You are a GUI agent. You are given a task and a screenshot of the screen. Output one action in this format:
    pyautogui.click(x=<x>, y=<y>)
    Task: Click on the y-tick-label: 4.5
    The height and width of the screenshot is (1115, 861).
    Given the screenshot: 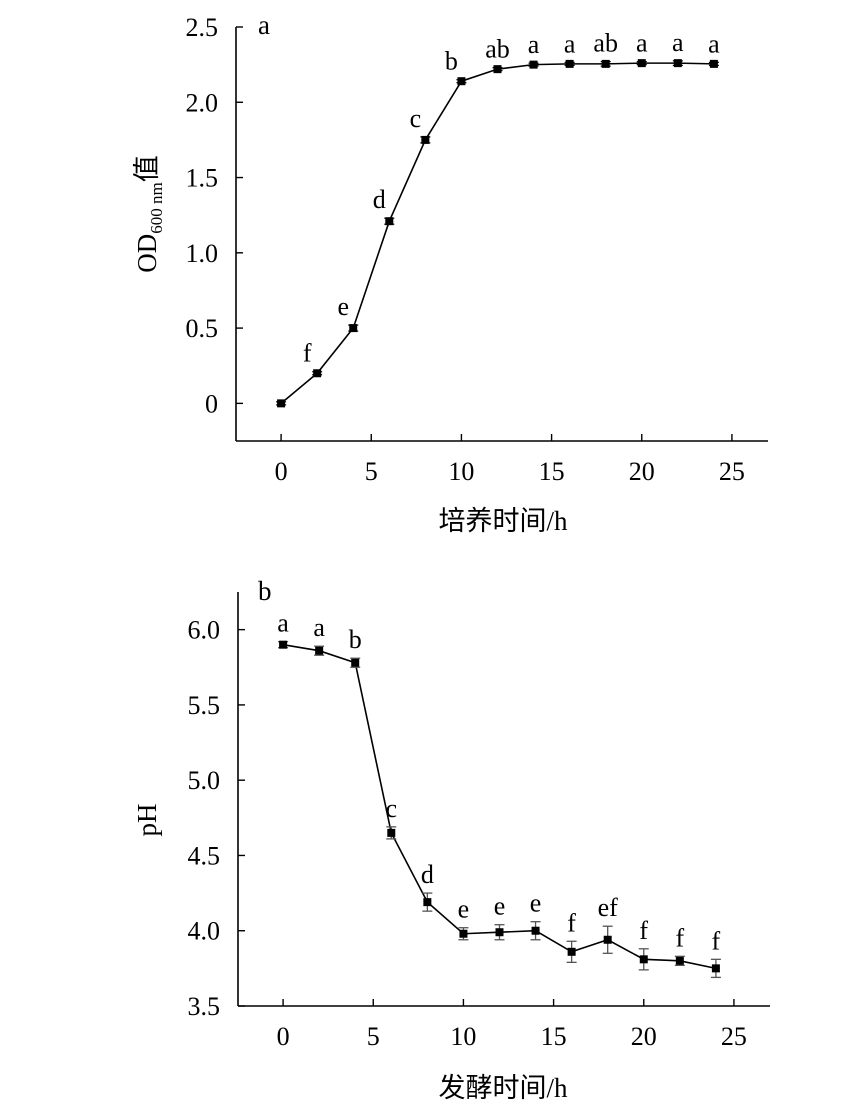 What is the action you would take?
    pyautogui.click(x=204, y=855)
    